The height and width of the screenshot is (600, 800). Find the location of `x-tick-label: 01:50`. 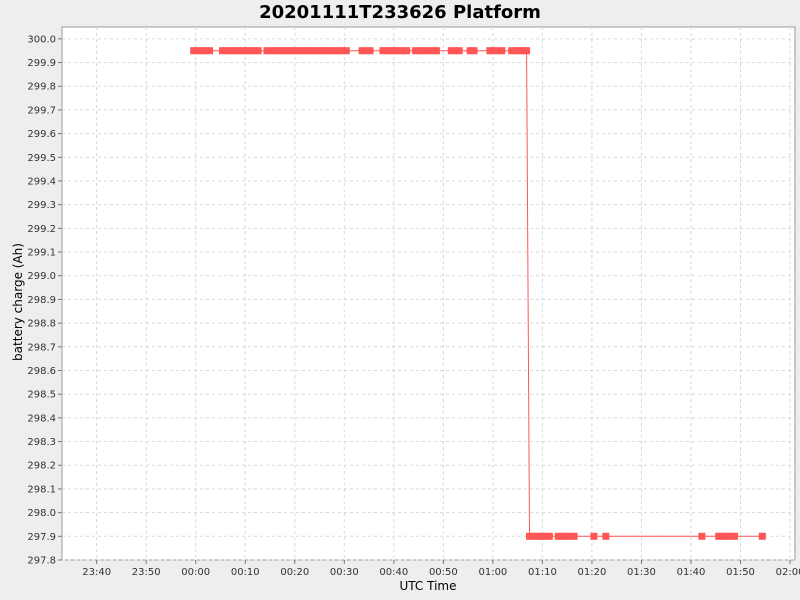

x-tick-label: 01:50 is located at coordinates (740, 572).